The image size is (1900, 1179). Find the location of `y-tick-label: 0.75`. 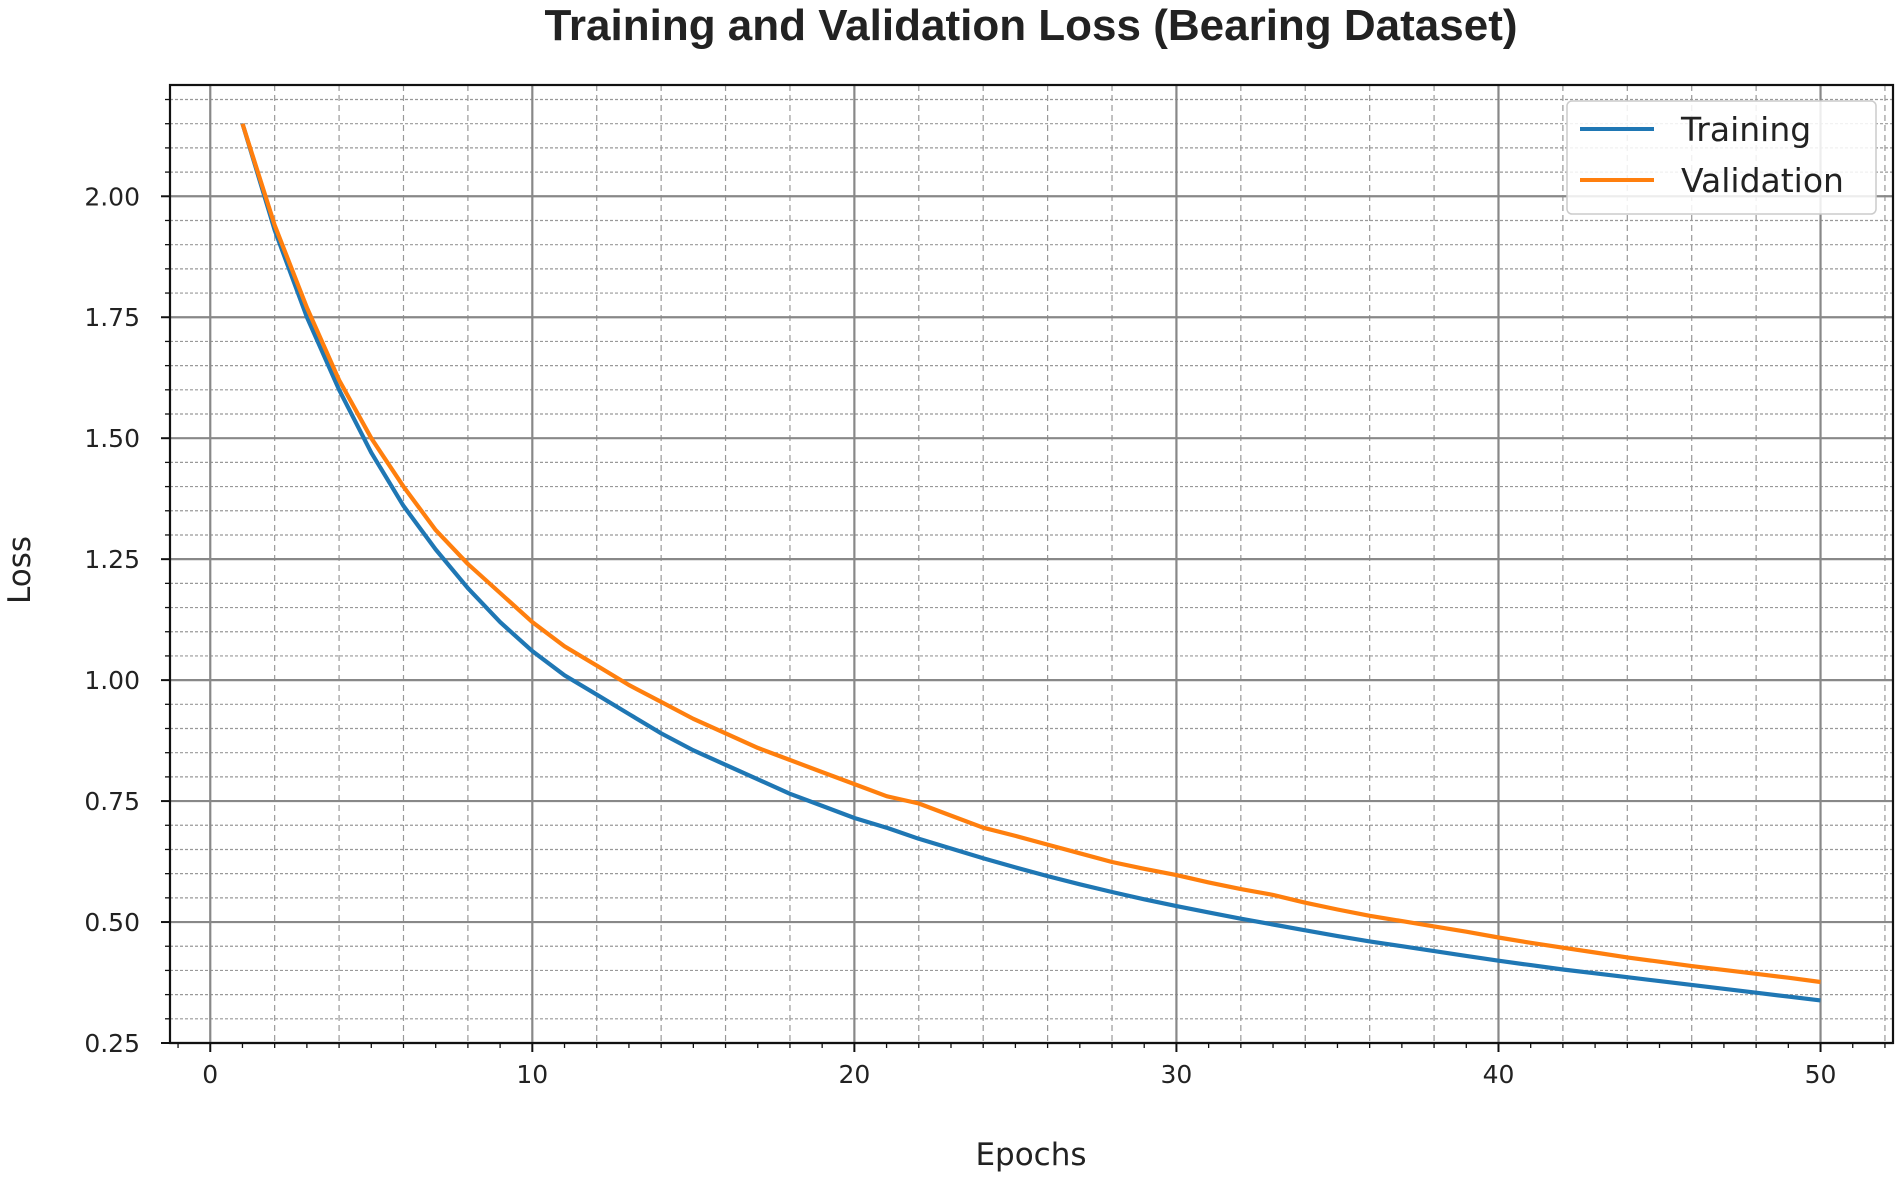

y-tick-label: 0.75 is located at coordinates (112, 801).